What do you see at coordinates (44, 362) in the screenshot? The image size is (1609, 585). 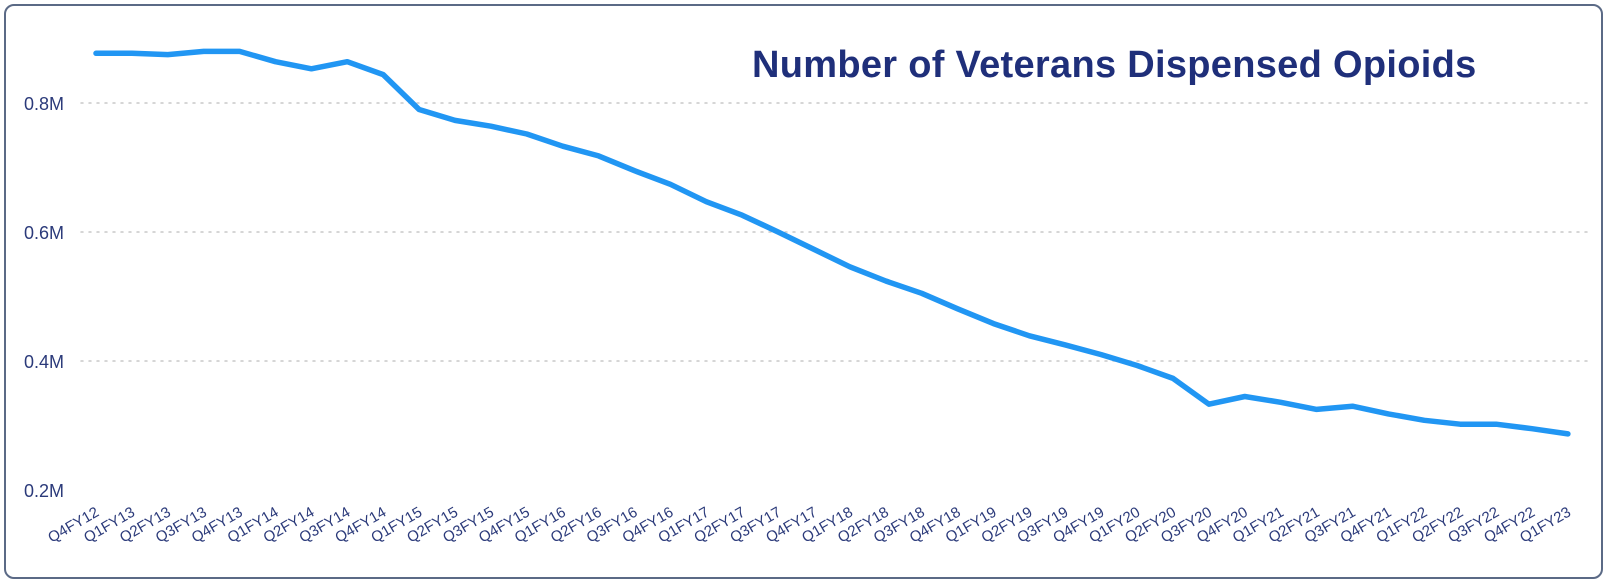 I see `y-tick-label: 0.4M` at bounding box center [44, 362].